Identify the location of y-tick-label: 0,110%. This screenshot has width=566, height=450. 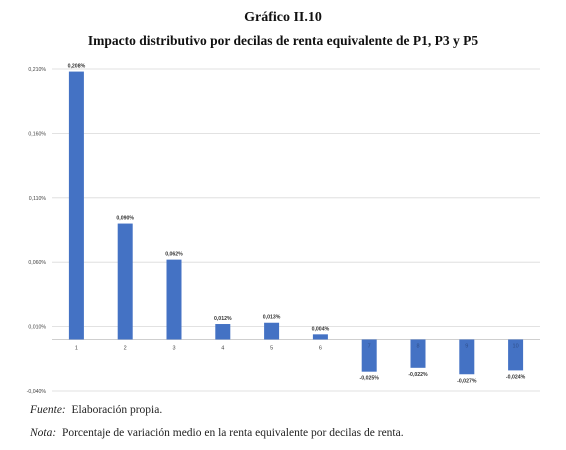
(38, 199).